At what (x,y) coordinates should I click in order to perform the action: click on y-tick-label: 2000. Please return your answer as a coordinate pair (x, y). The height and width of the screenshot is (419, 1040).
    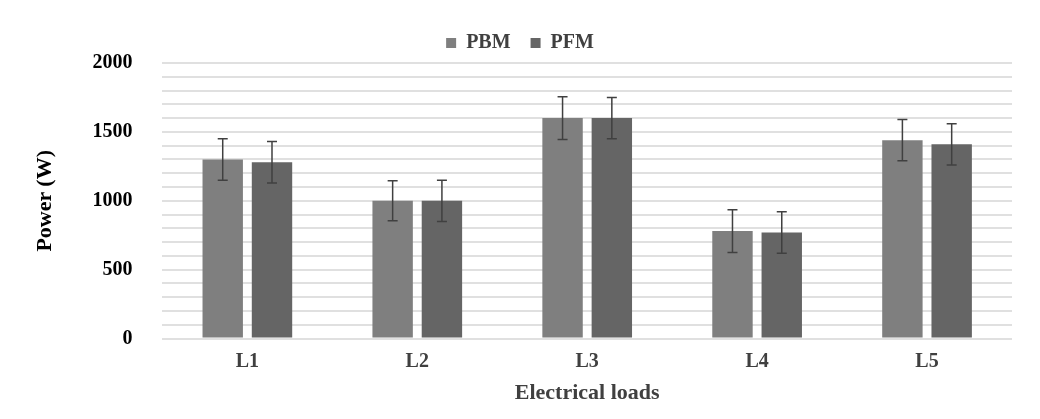
    Looking at the image, I should click on (112, 61).